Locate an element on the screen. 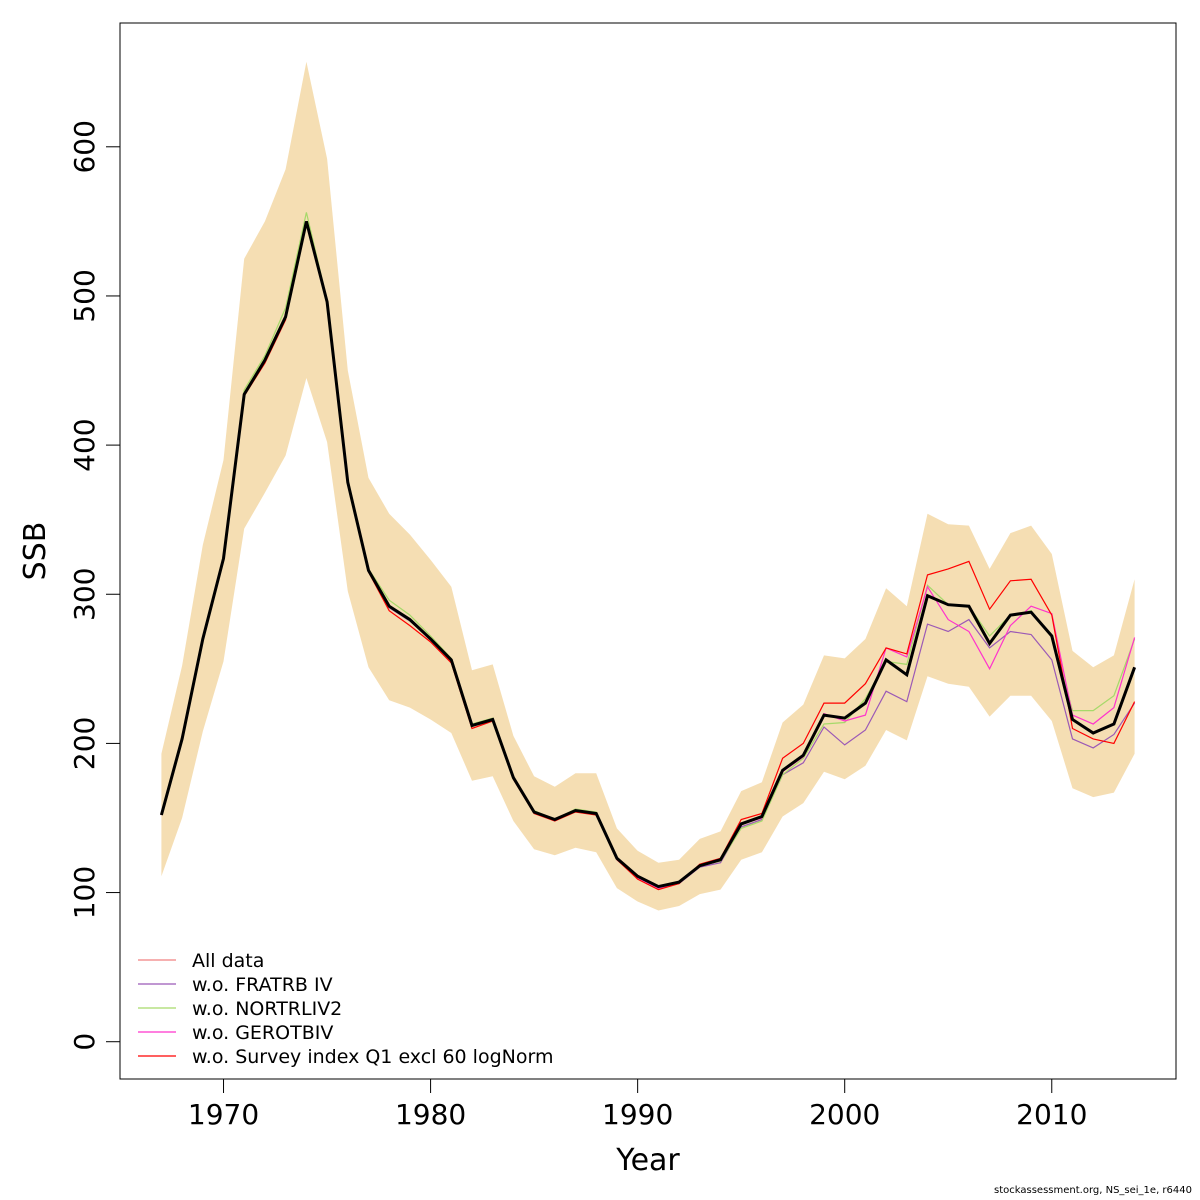 This screenshot has width=1200, height=1200. y-axis-title: SSB is located at coordinates (35, 551).